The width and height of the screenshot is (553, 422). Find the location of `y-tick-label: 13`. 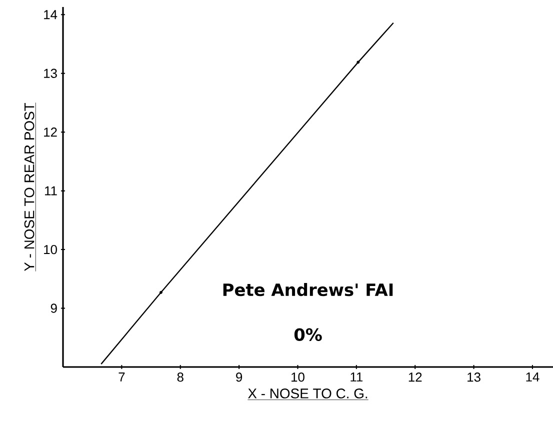

y-tick-label: 13 is located at coordinates (50, 73).